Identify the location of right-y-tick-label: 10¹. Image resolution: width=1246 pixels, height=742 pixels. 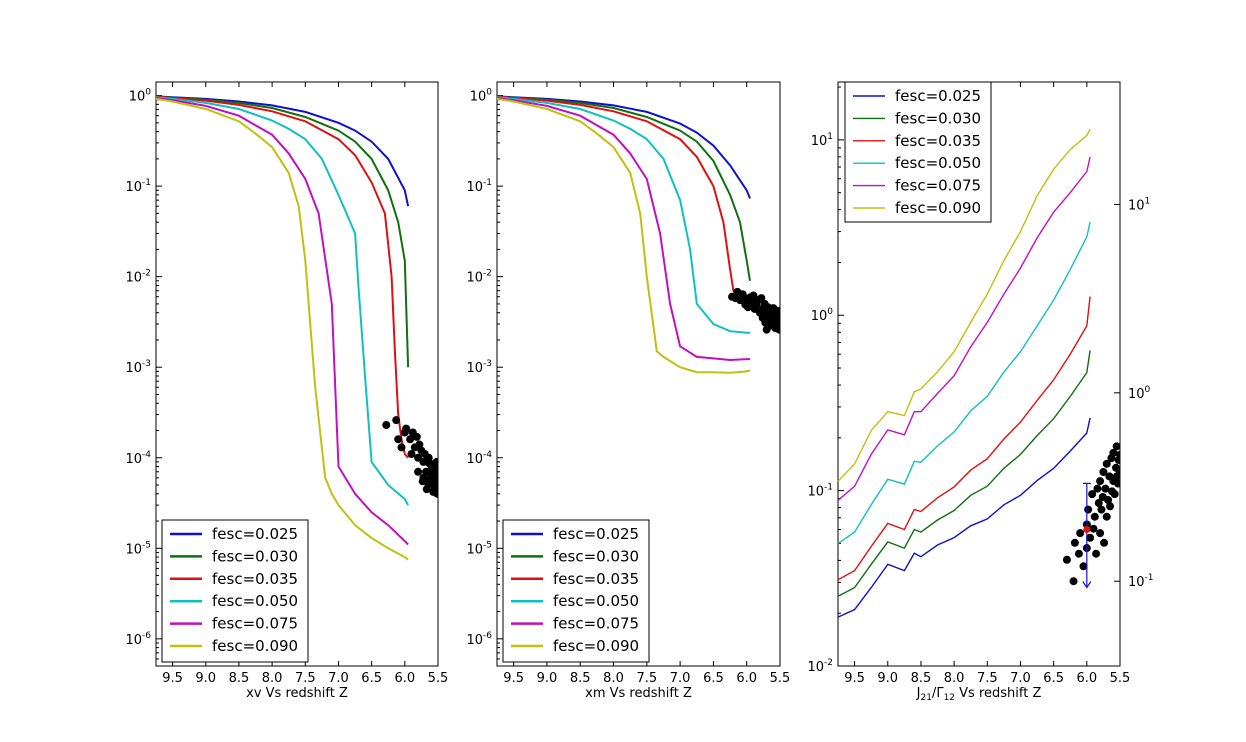
(1139, 204).